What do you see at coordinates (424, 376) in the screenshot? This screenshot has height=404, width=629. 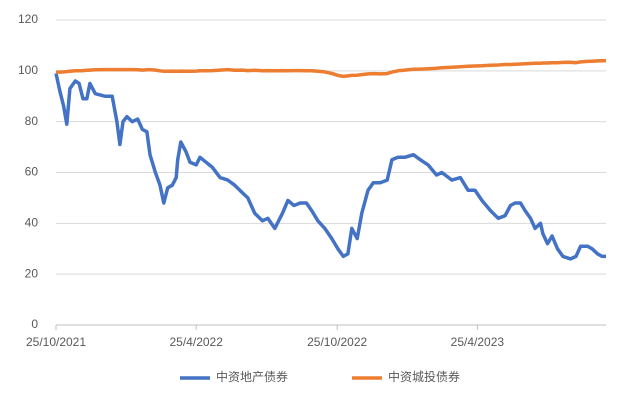 I see `legend-label: 中资城投债券` at bounding box center [424, 376].